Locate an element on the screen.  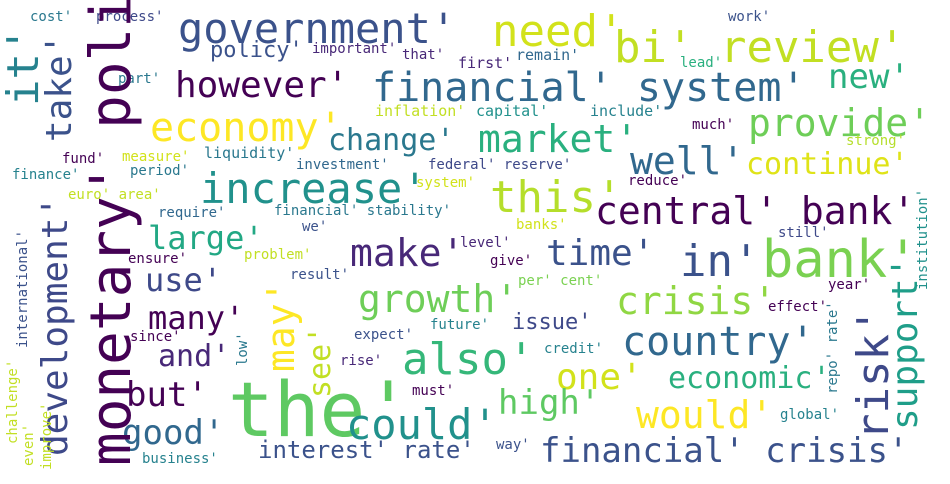
word-monetary-policy: monetary' policy' is located at coordinates (111, 233).